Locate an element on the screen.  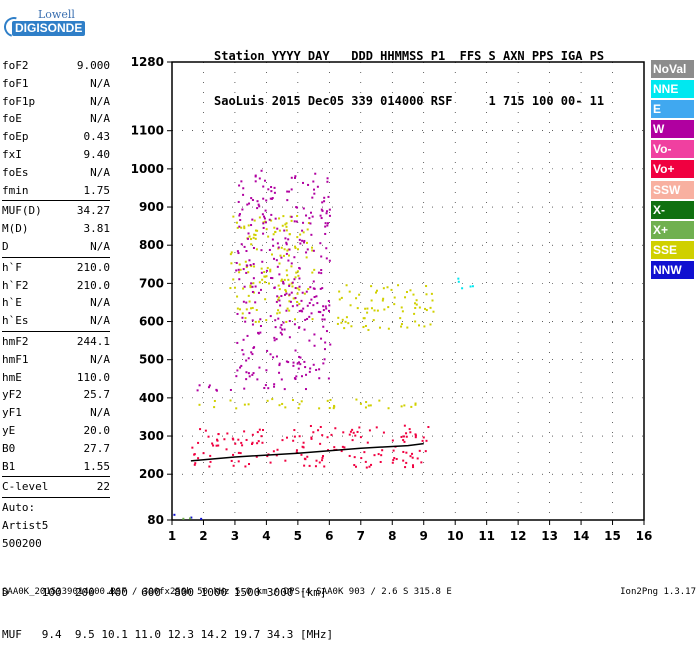
param-label: B1 is located at coordinates (9, 466).